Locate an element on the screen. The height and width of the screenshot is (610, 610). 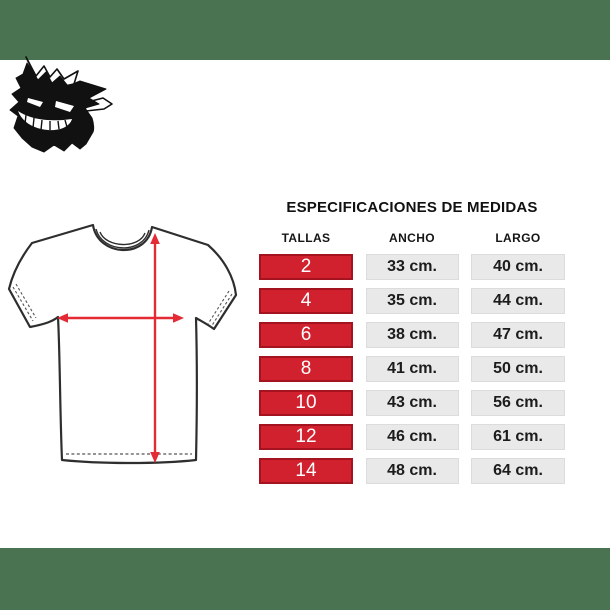
size-cell: 12 is located at coordinates (306, 437).